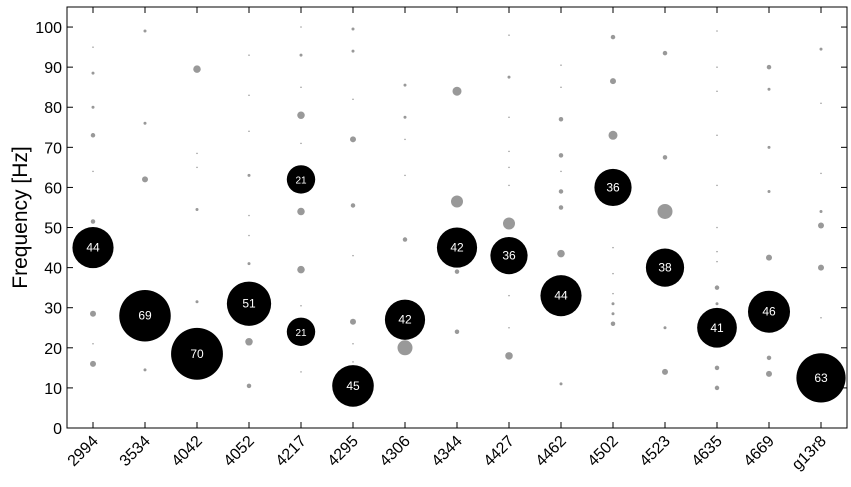 The image size is (851, 487). Describe the element at coordinates (53, 68) in the screenshot. I see `y-tick-label: 90` at that location.